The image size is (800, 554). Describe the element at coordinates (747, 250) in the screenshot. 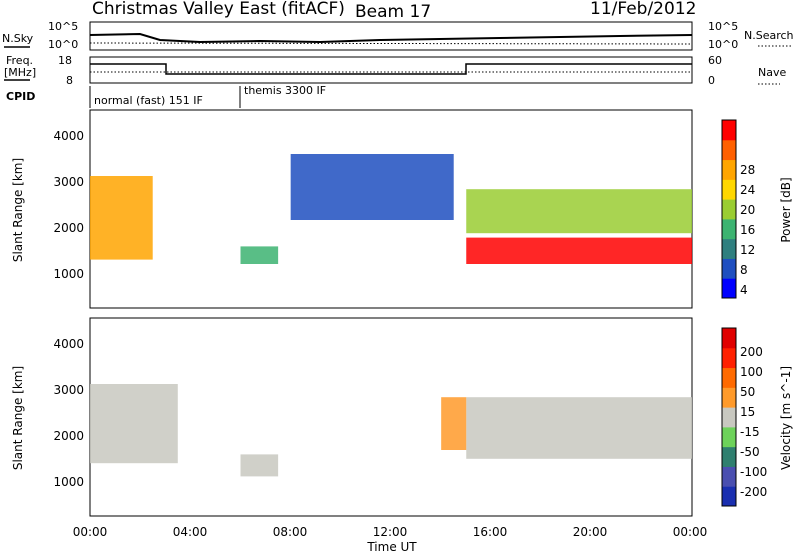

I see `power-cbar-tick-12: 12` at that location.